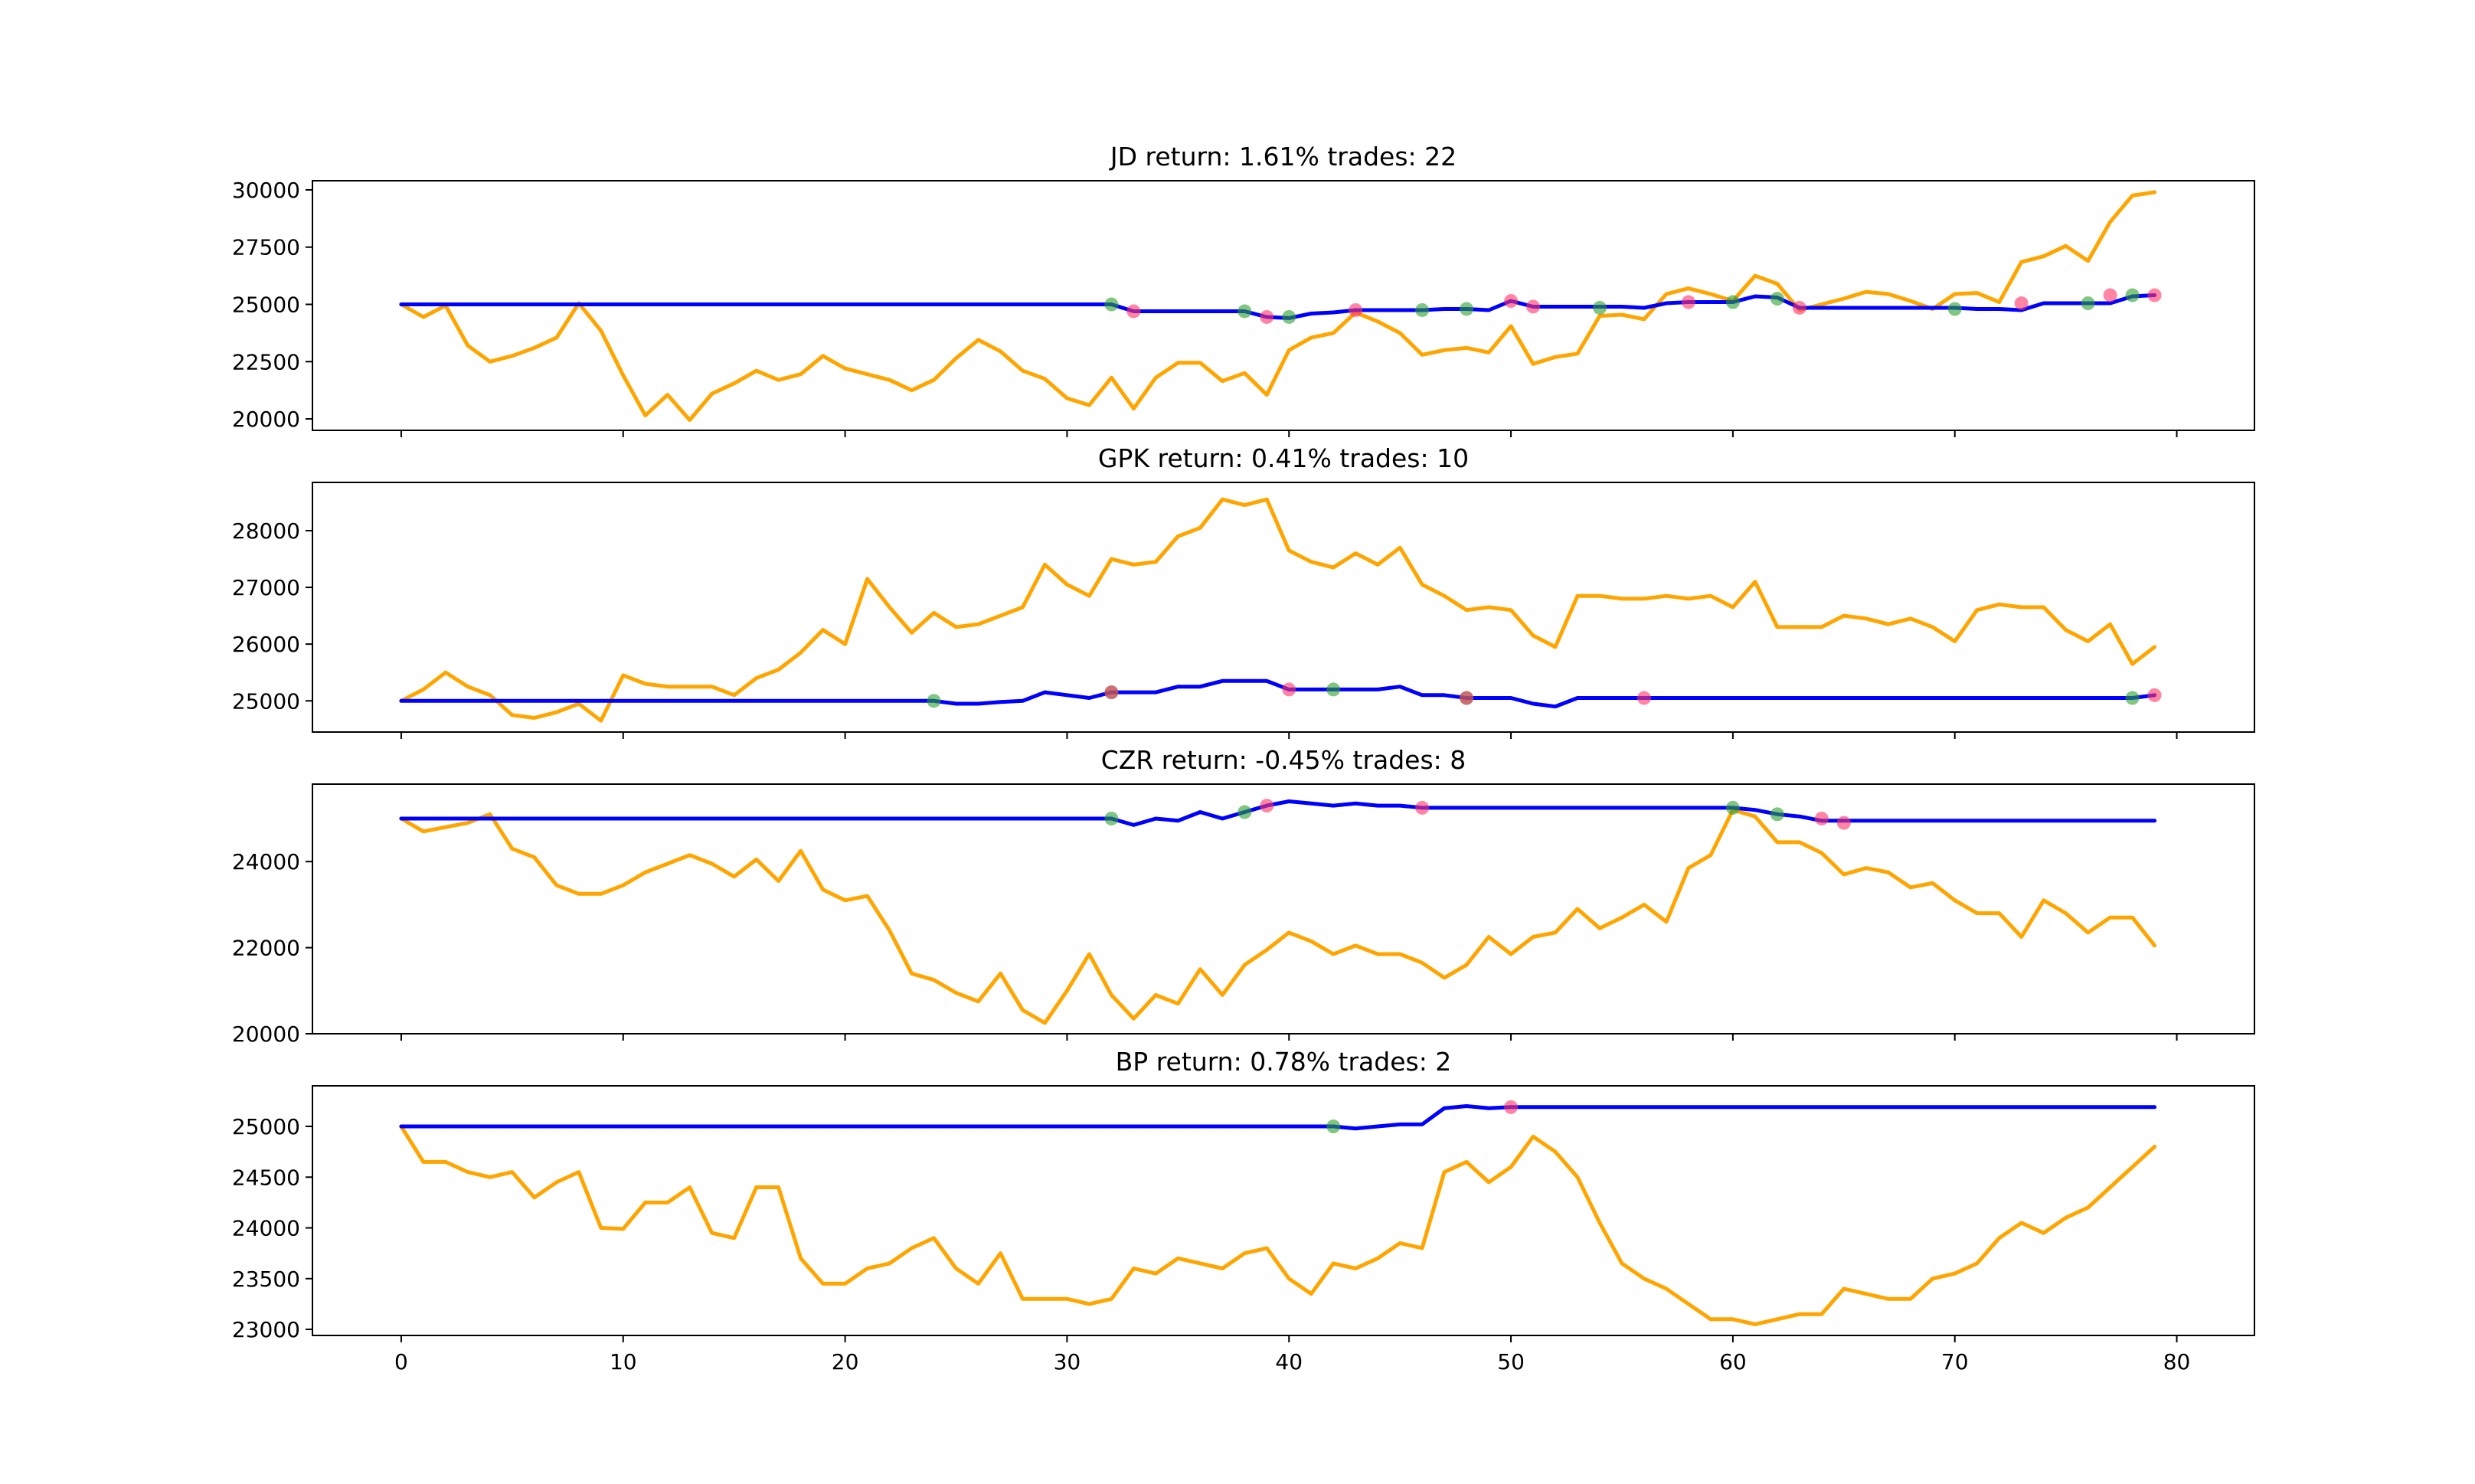  What do you see at coordinates (1283, 458) in the screenshot?
I see `panel-title: GPK return: 0.41% trades: 10` at bounding box center [1283, 458].